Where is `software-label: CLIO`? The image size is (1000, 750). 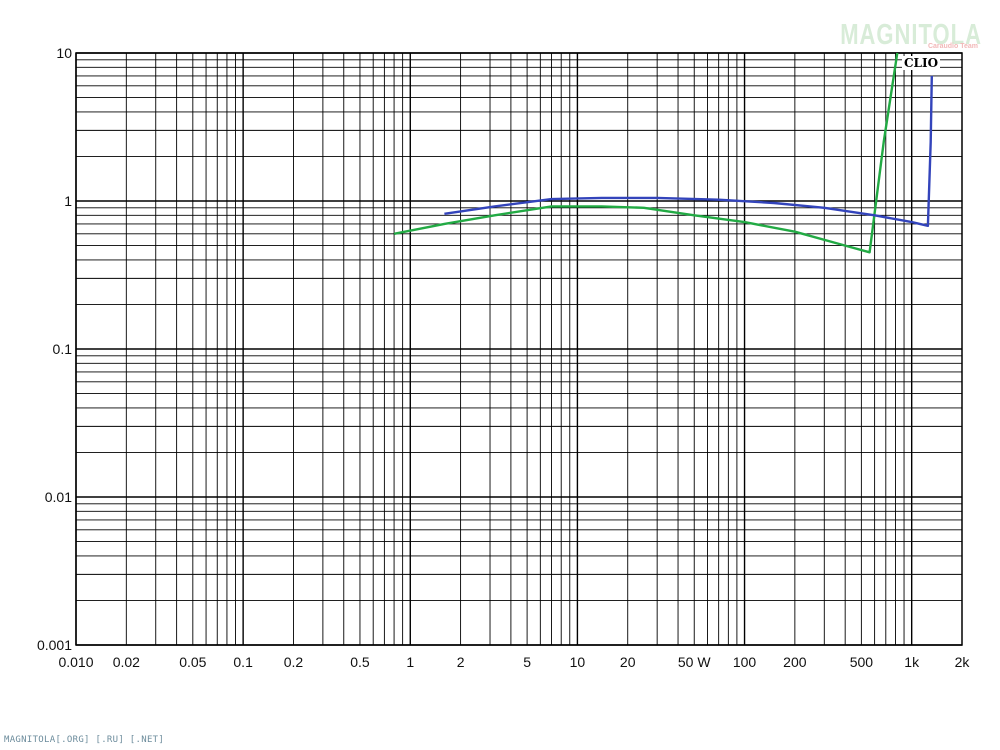
software-label: CLIO is located at coordinates (921, 63).